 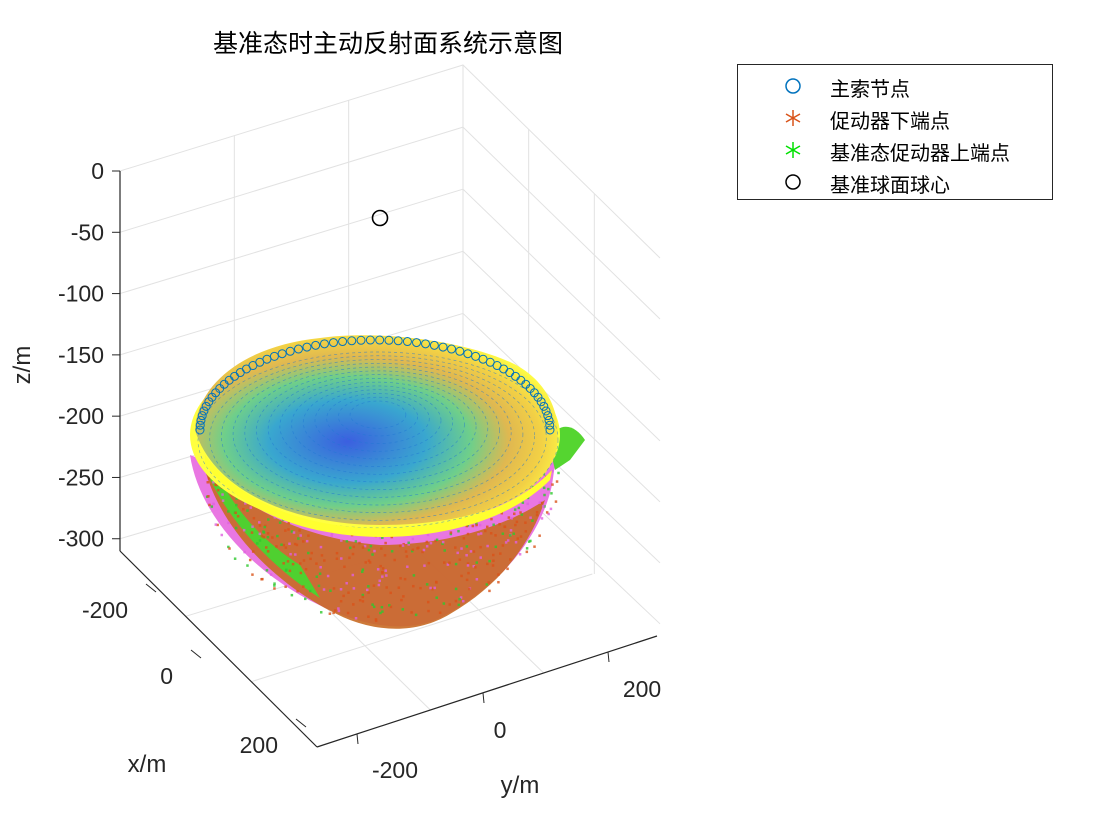 What do you see at coordinates (895, 85) in the screenshot?
I see `legend-item-main-nodes: 主索节点` at bounding box center [895, 85].